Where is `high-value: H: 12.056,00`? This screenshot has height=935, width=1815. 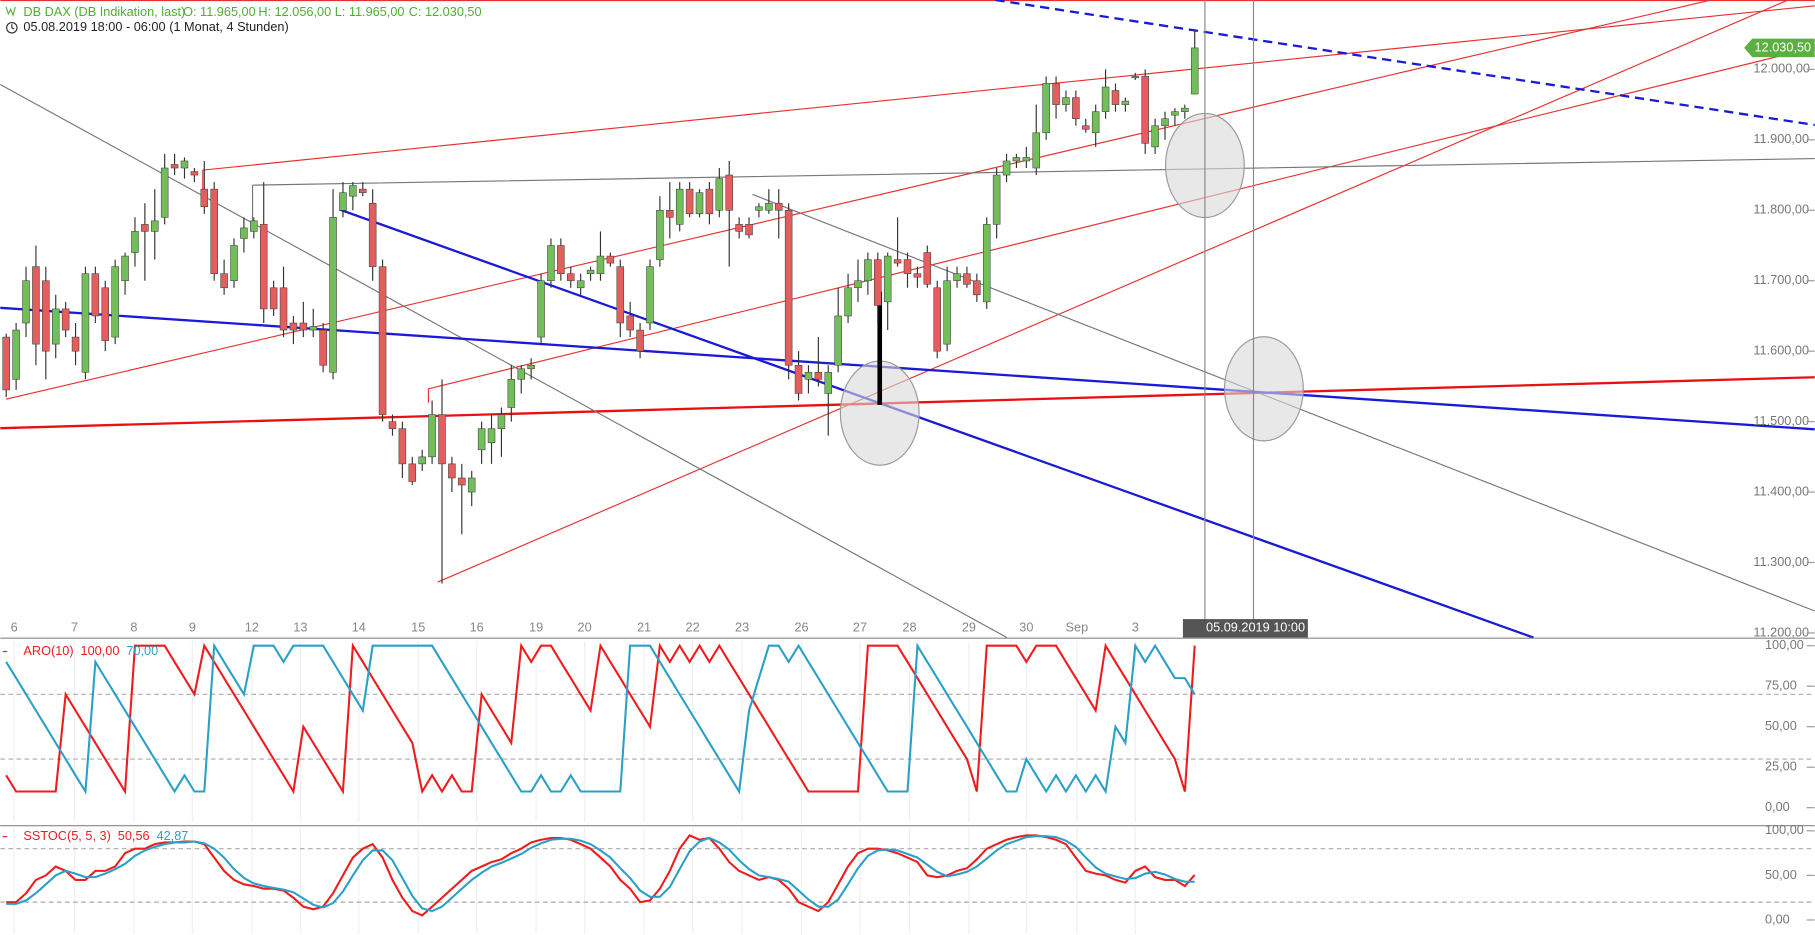 high-value: H: 12.056,00 is located at coordinates (294, 11).